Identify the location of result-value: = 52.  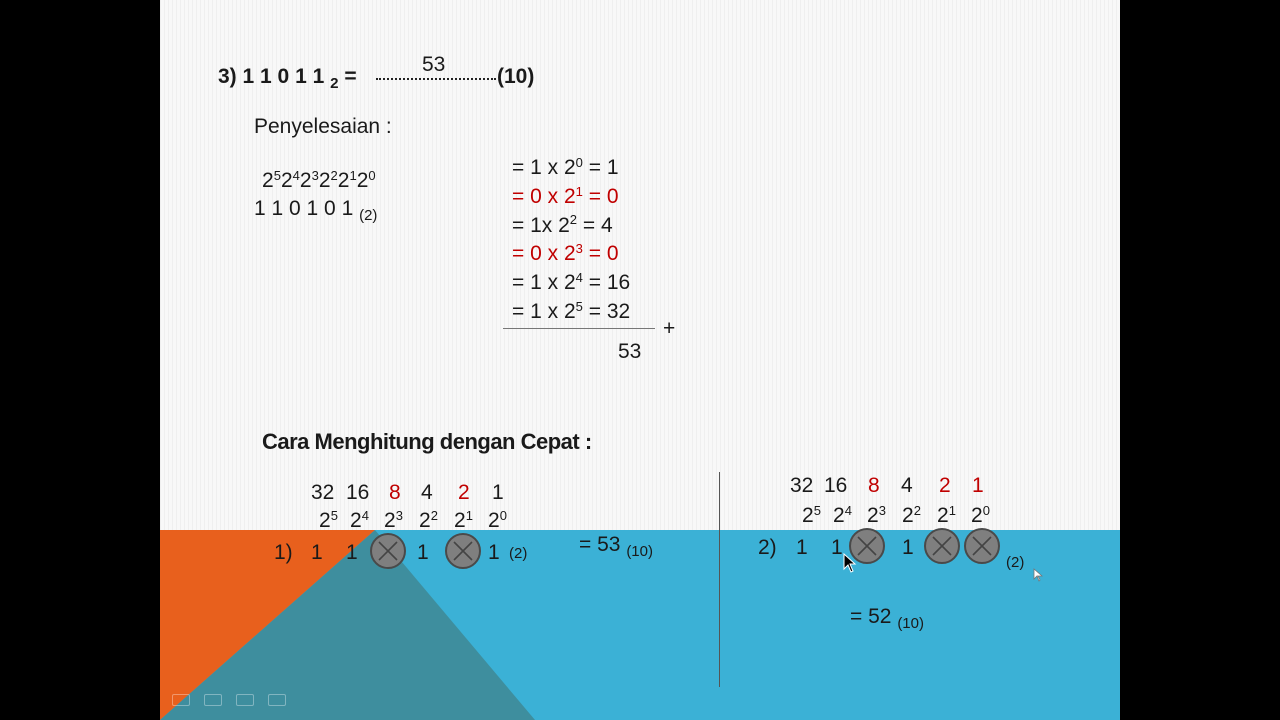
(871, 616).